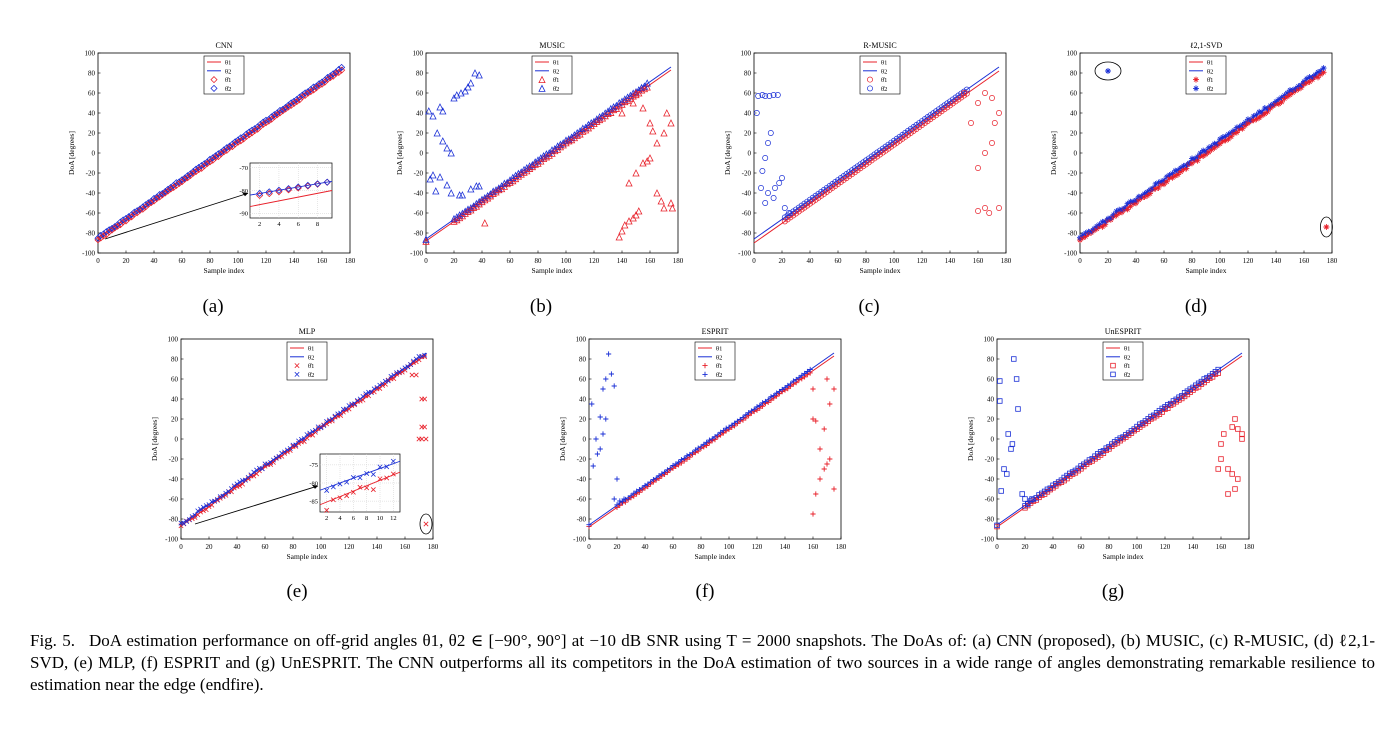  Describe the element at coordinates (360, 475) in the screenshot. I see `inset-theta2-line` at that location.